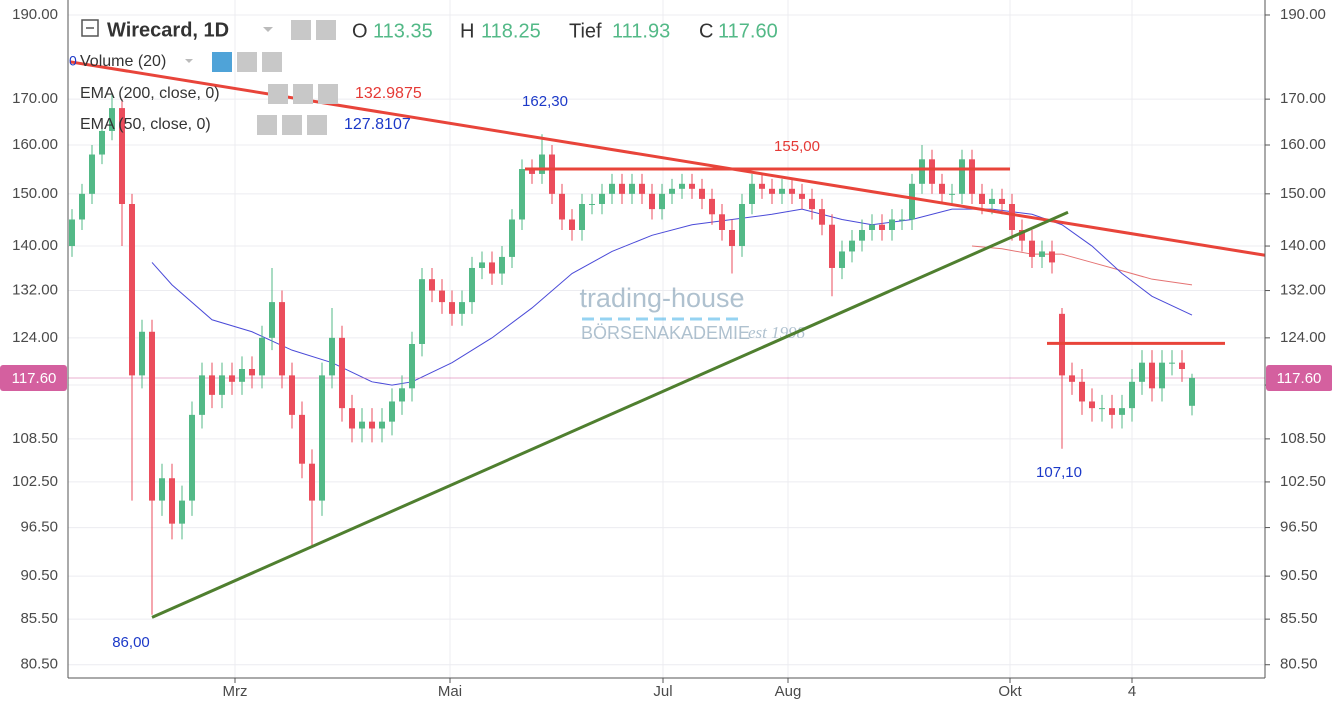  What do you see at coordinates (665, 333) in the screenshot?
I see `watermark-sub: BÖRSENAKADEMIE` at bounding box center [665, 333].